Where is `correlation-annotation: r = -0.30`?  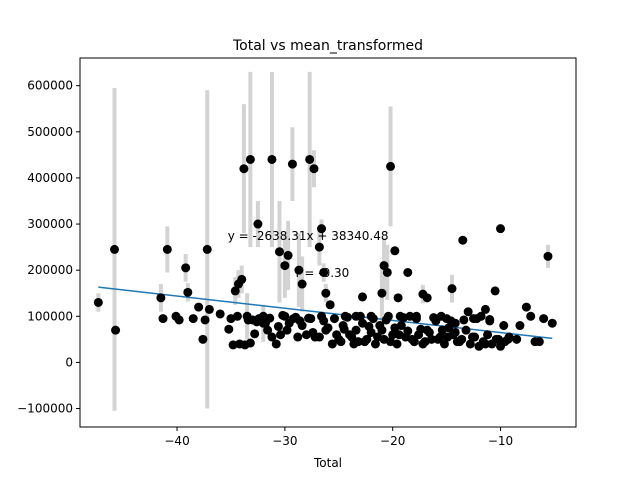
correlation-annotation: r = -0.30 is located at coordinates (323, 273).